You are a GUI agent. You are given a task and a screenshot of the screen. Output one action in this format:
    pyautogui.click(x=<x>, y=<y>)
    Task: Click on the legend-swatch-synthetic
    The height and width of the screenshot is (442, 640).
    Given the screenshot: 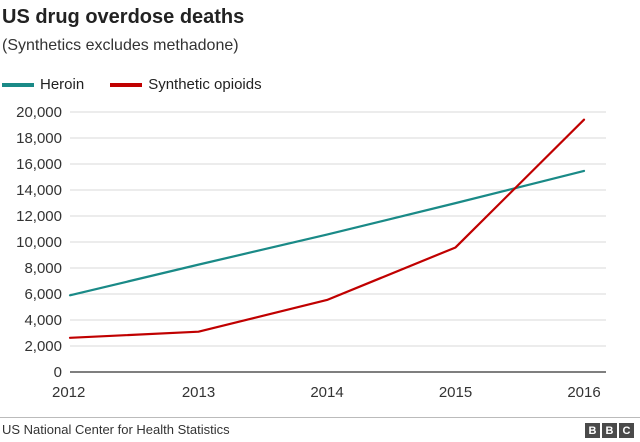 What is the action you would take?
    pyautogui.click(x=126, y=84)
    